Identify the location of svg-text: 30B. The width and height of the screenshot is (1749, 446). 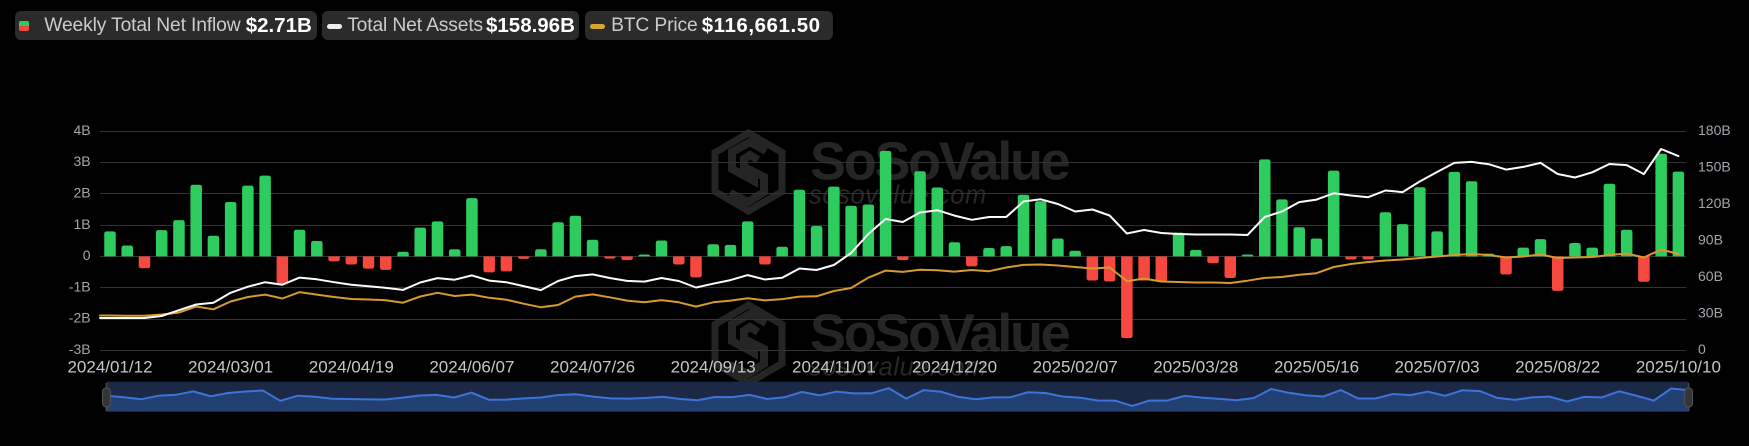
(1710, 313).